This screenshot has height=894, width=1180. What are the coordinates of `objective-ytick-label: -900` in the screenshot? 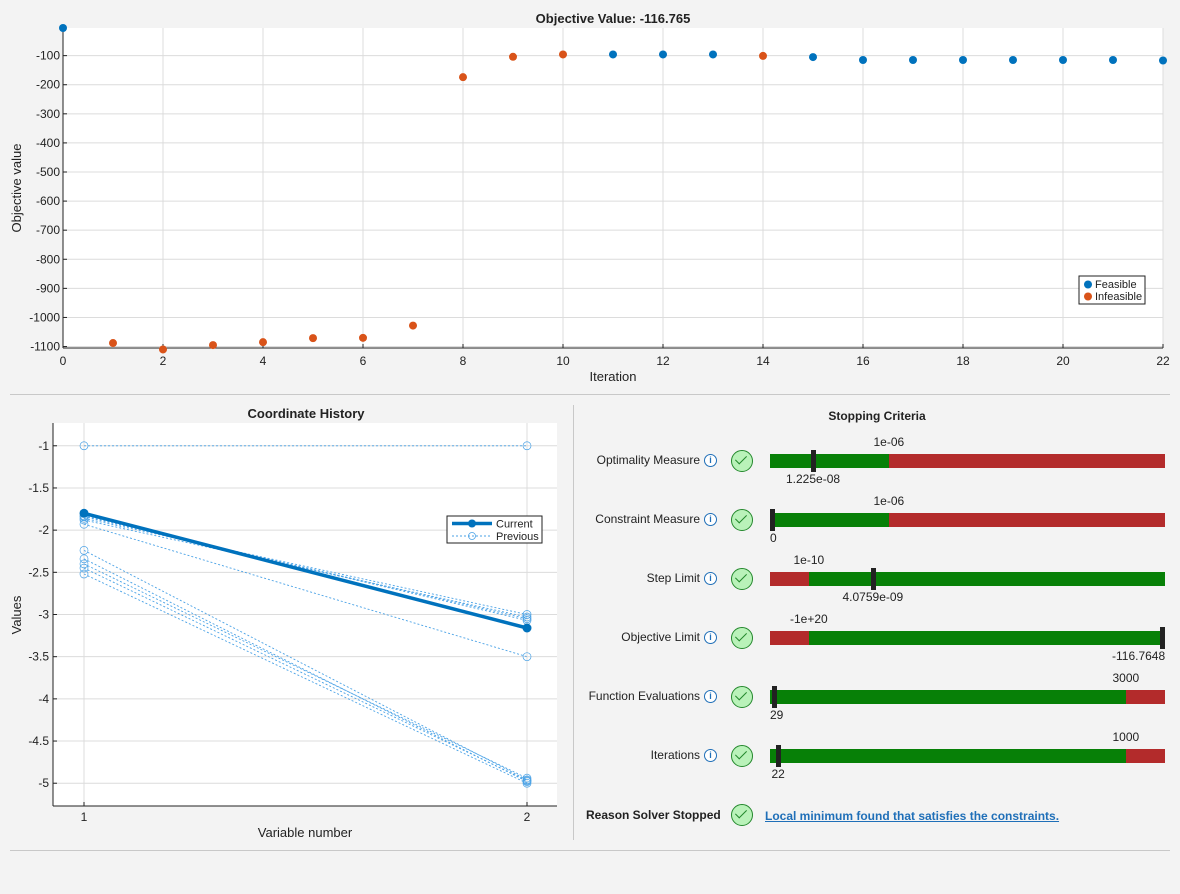 It's located at (48, 288).